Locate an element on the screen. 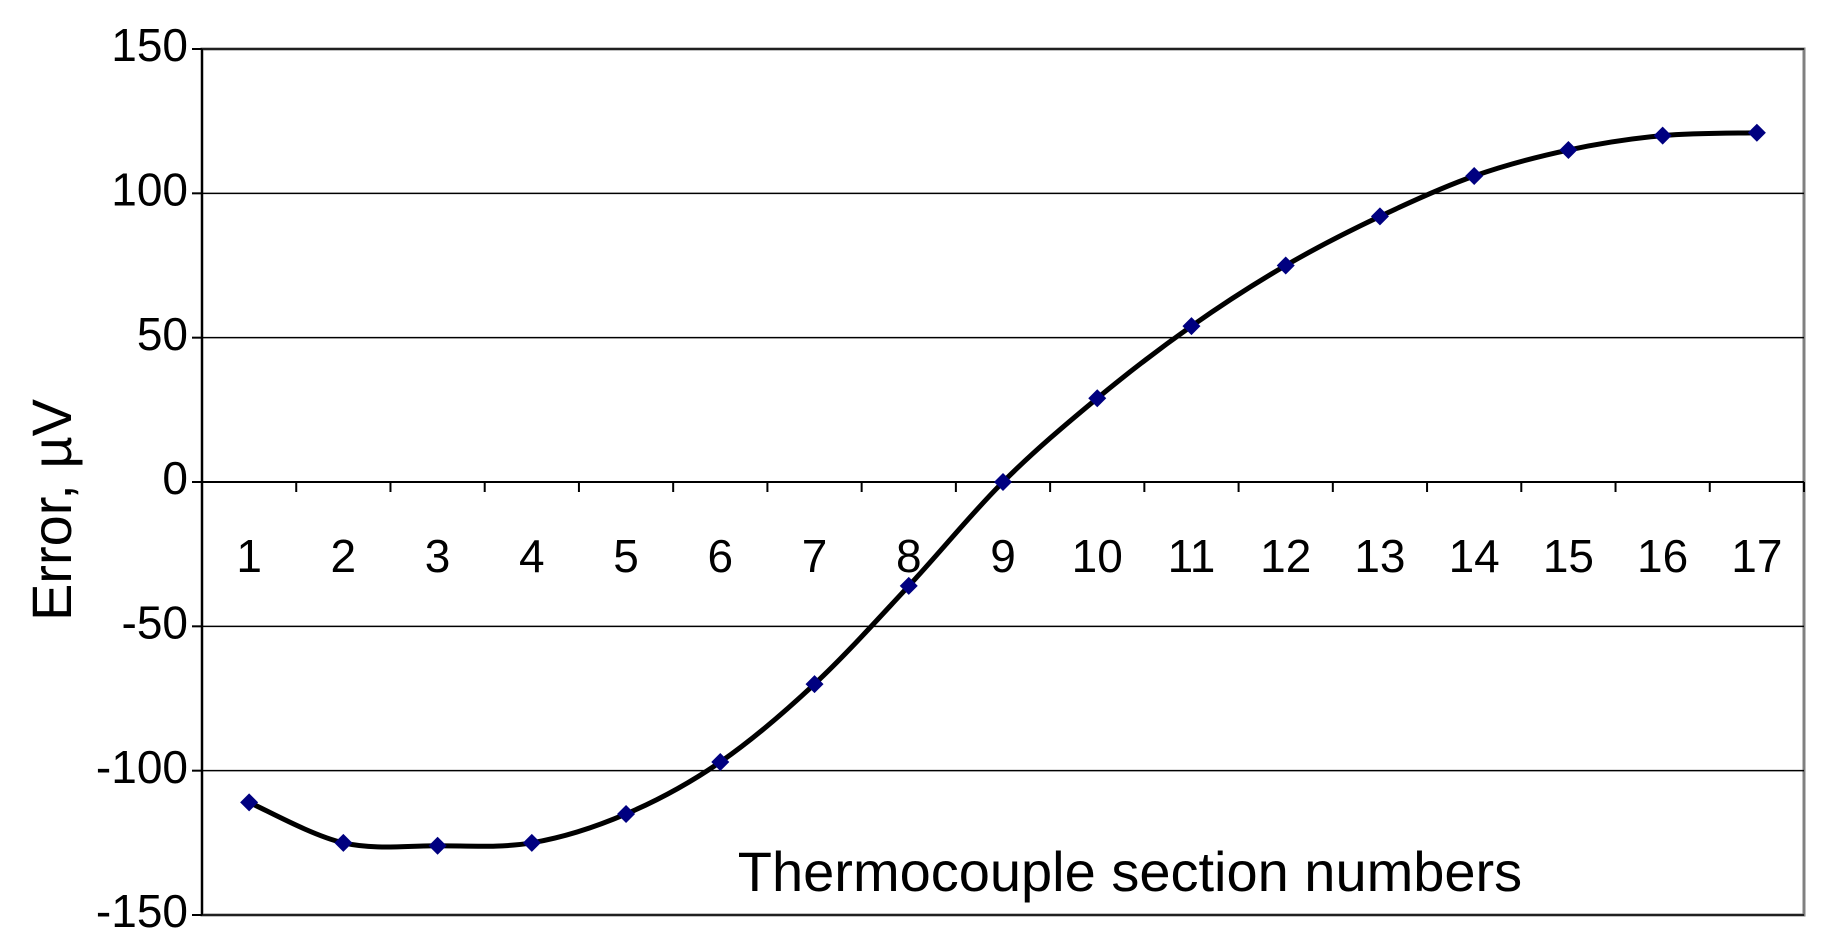 The width and height of the screenshot is (1833, 950). y-tick-label: 150 is located at coordinates (149, 45).